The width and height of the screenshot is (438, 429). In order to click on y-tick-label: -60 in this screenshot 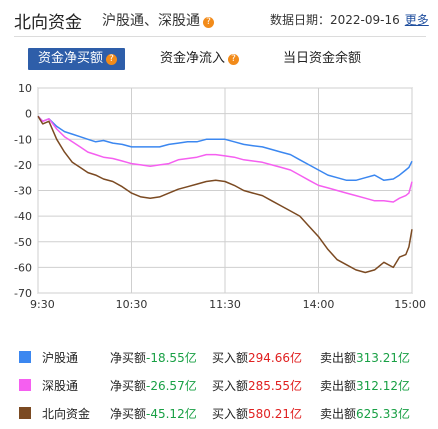, I will do `click(23, 267)`.